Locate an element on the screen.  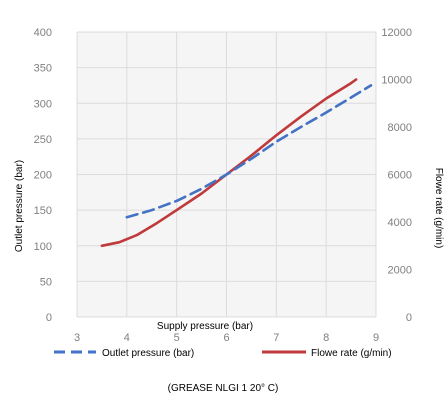
x-tick-label: 7 is located at coordinates (276, 338).